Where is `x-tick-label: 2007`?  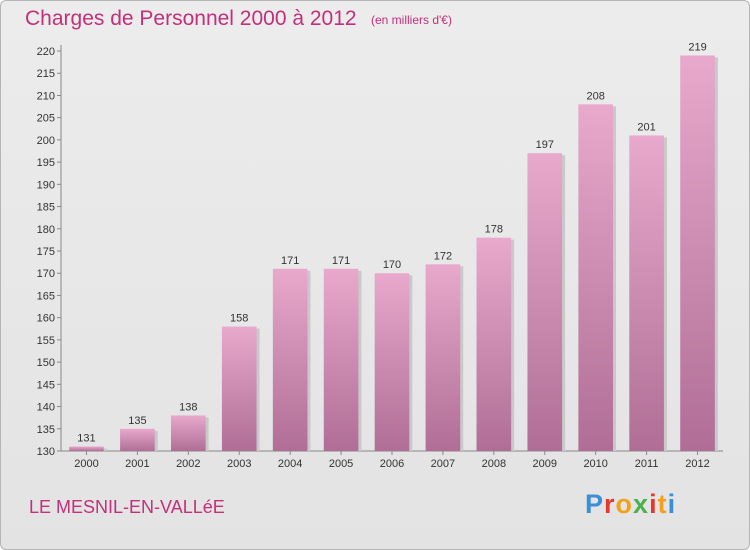 x-tick-label: 2007 is located at coordinates (443, 464).